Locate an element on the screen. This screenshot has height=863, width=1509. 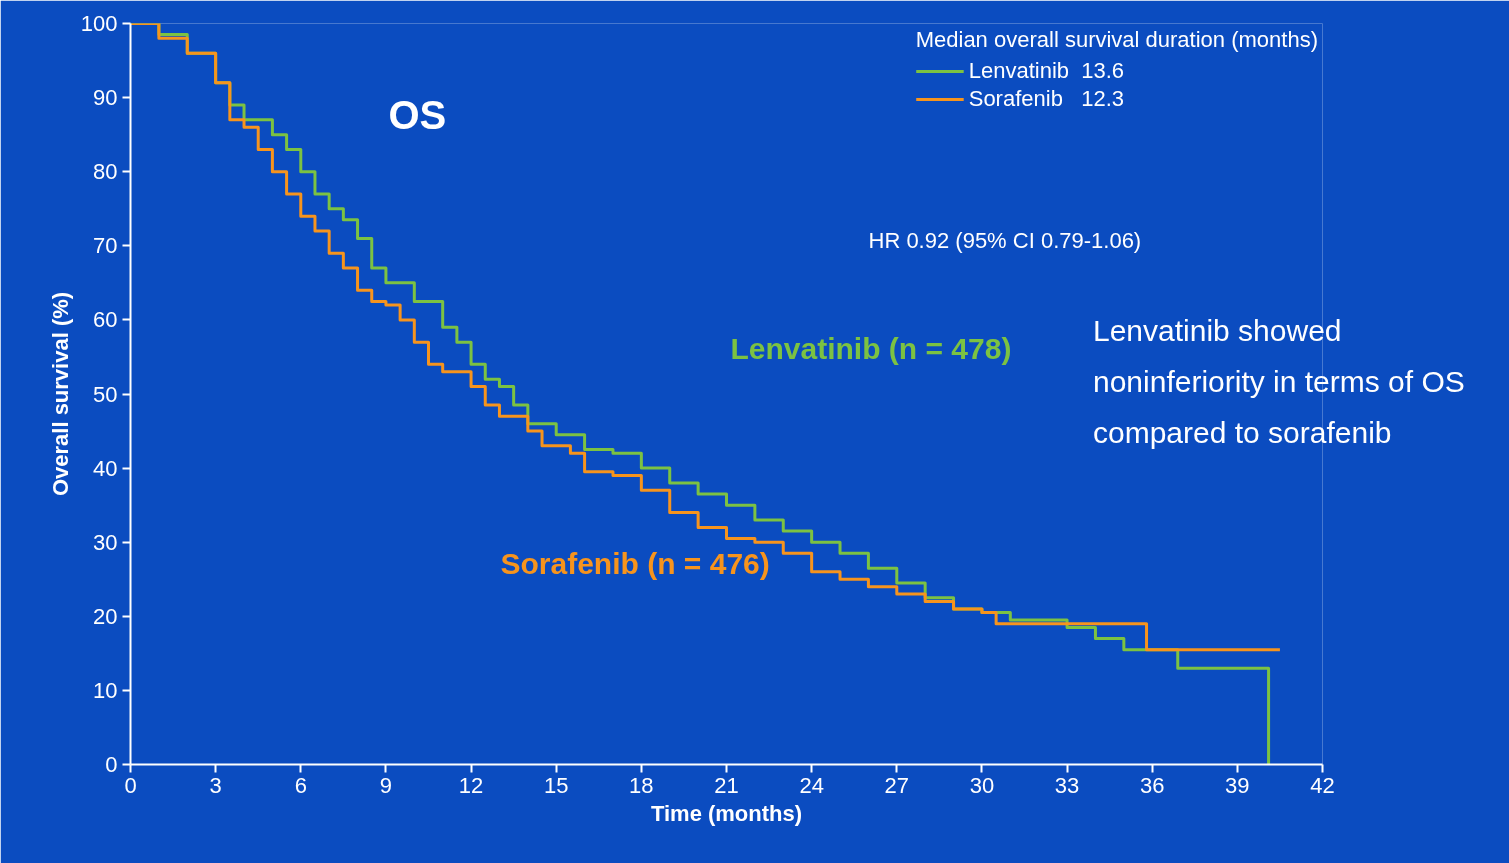
x-tick-label: 9 is located at coordinates (386, 785).